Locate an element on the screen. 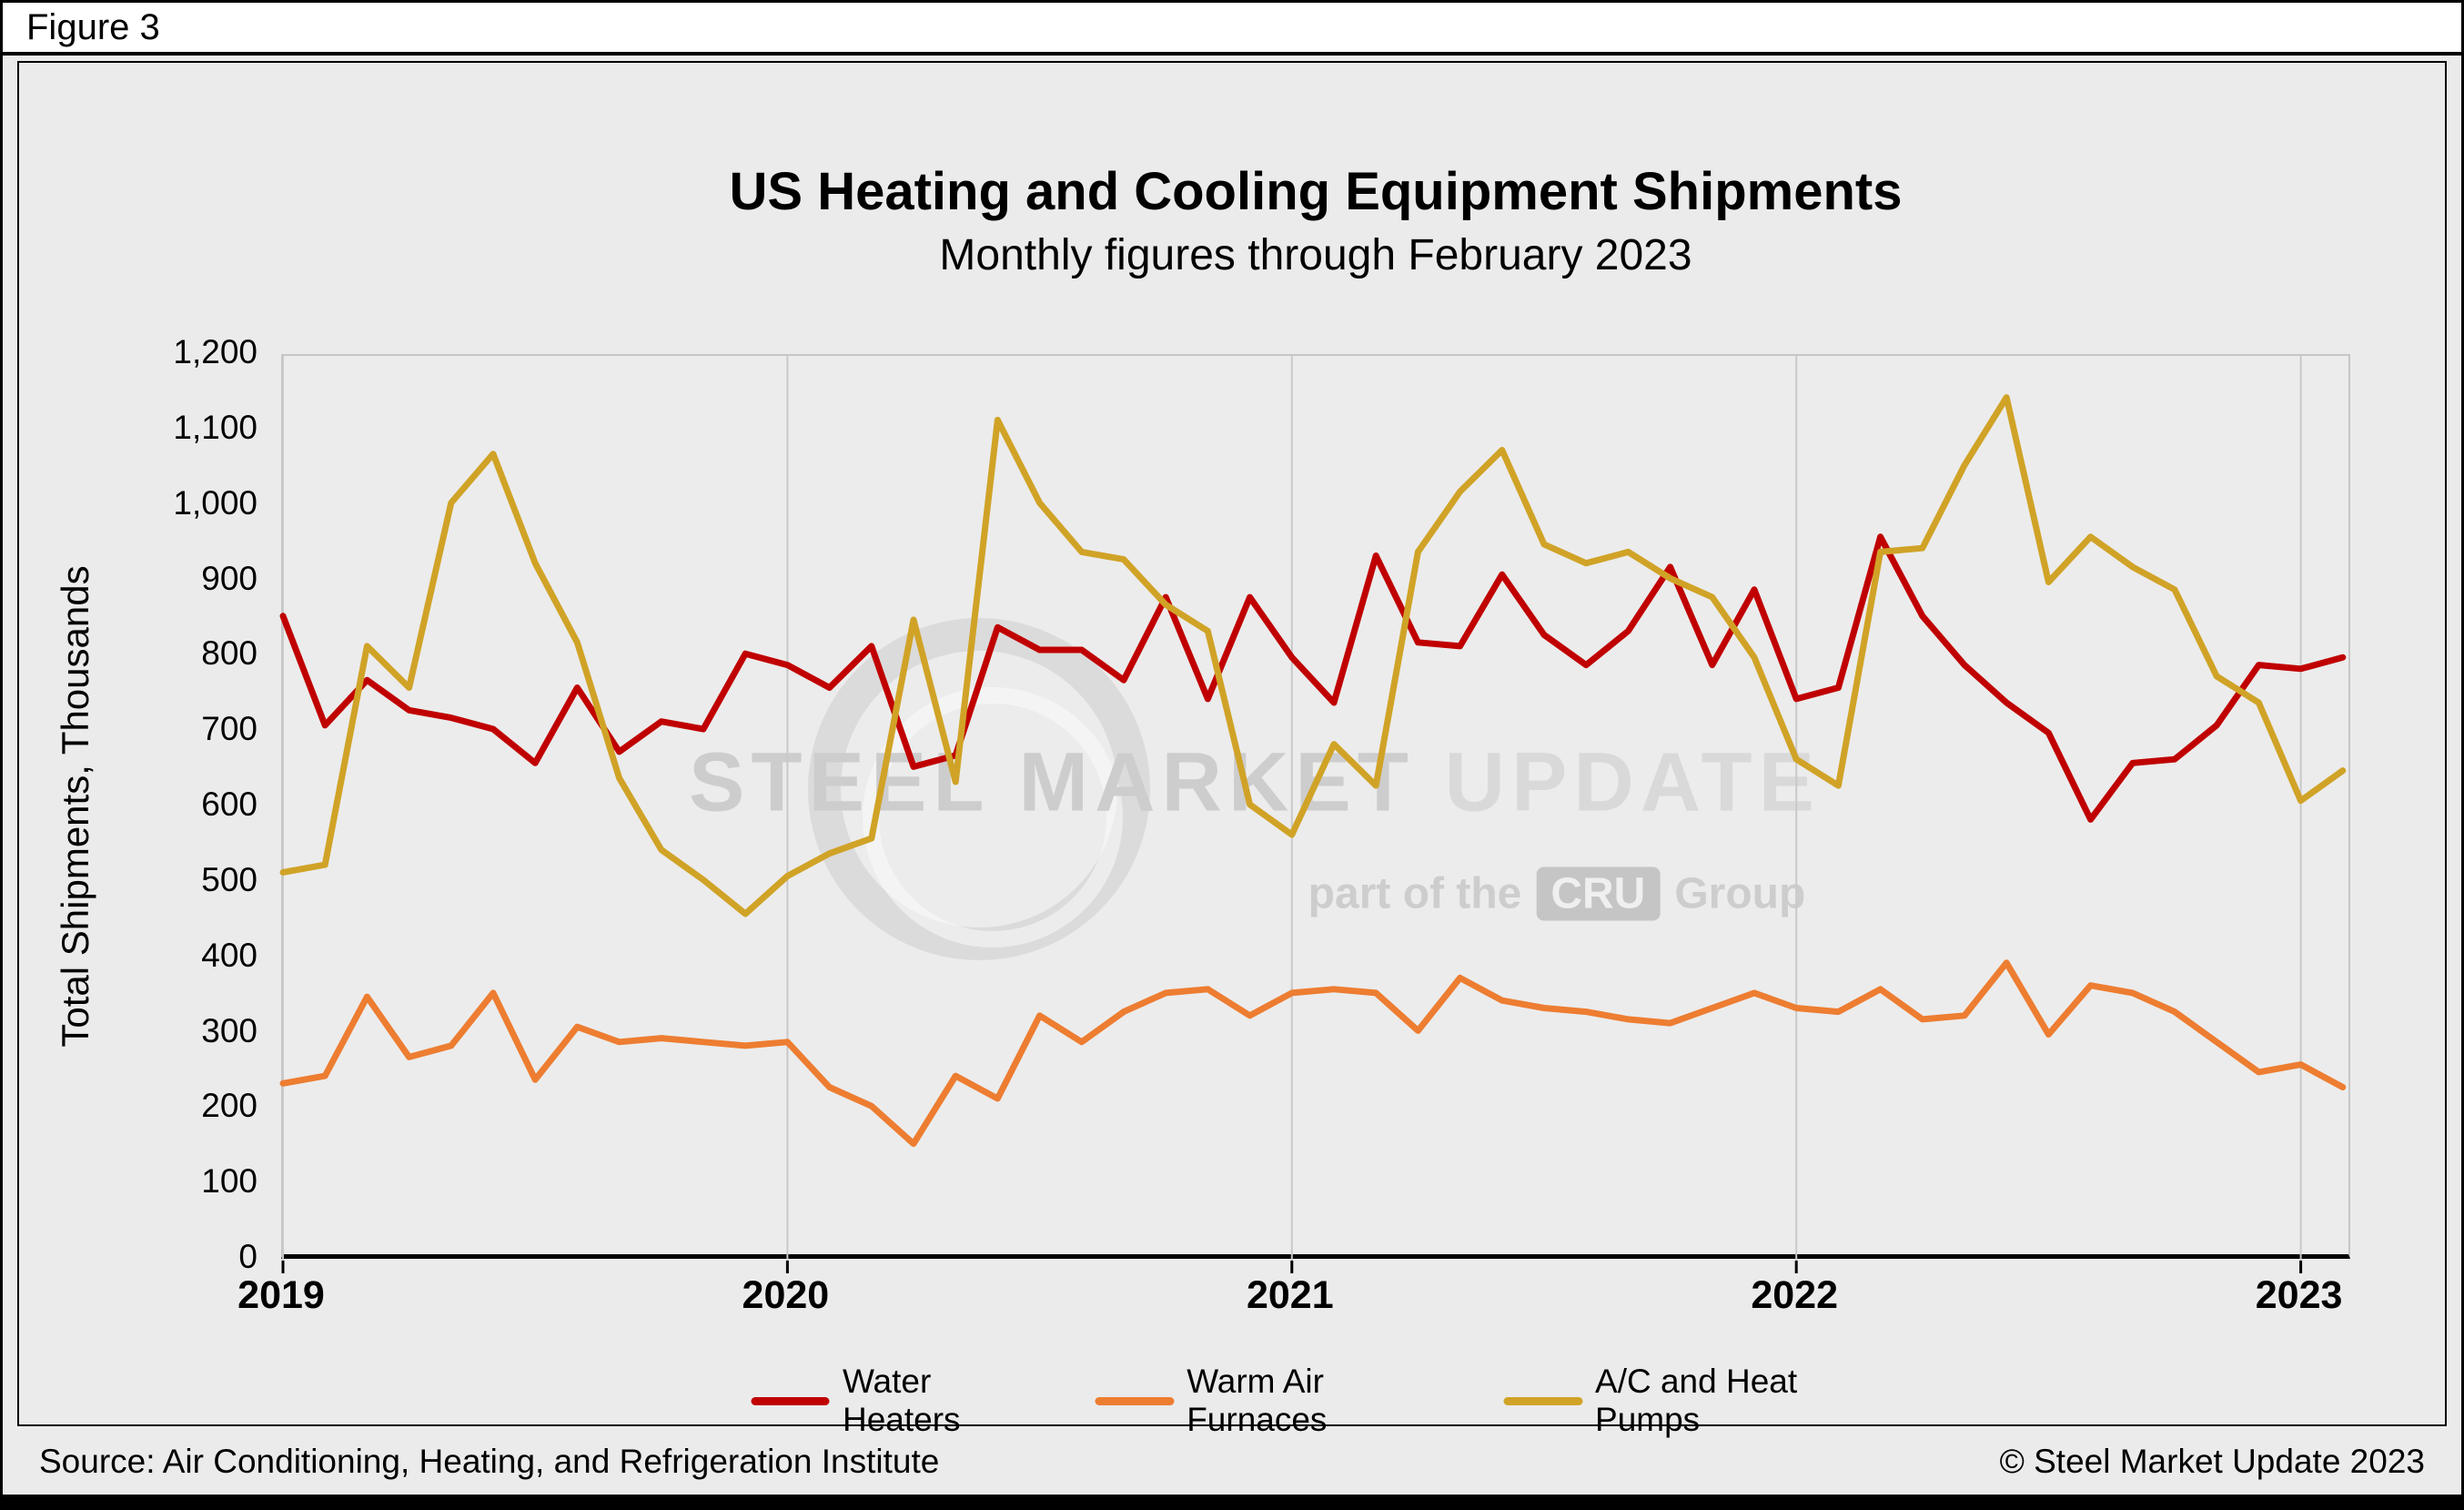 Image resolution: width=2464 pixels, height=1510 pixels. y-tick-label: 700 is located at coordinates (230, 729).